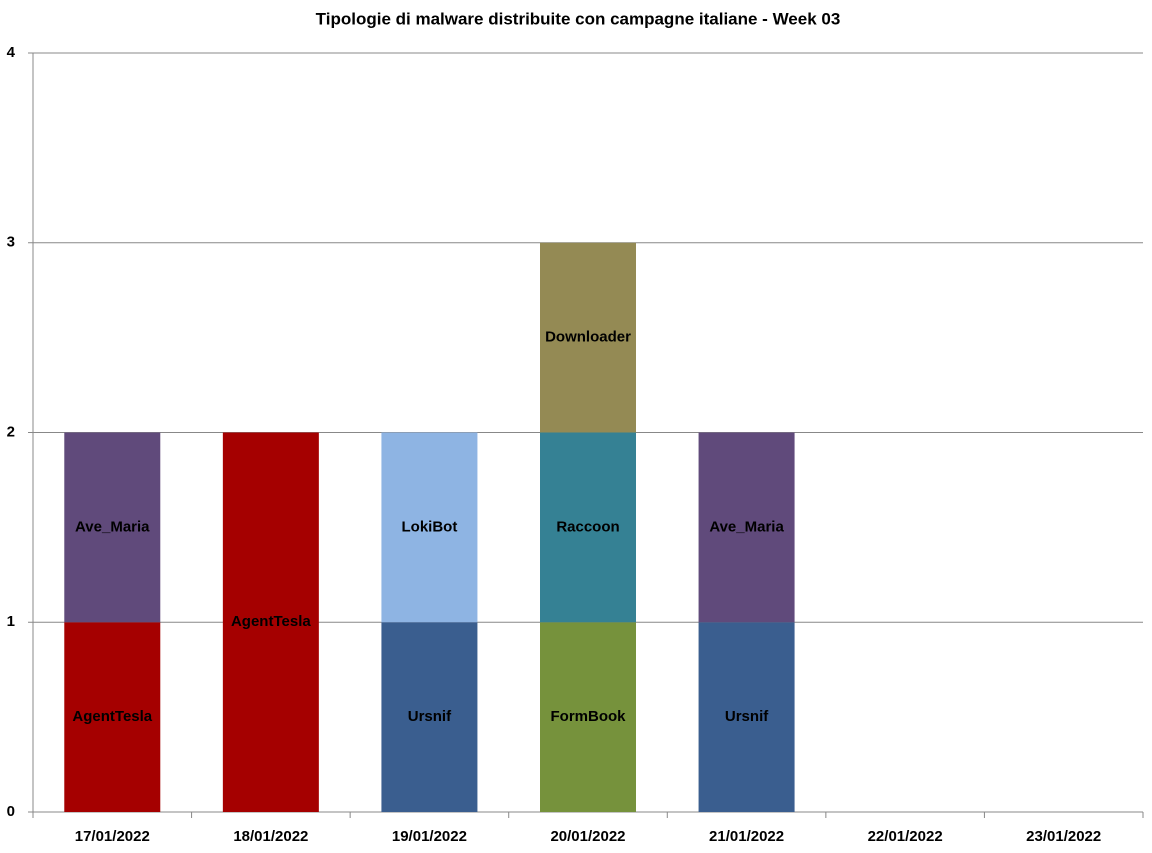 The image size is (1152, 853). I want to click on y-tick-label: 3, so click(11, 242).